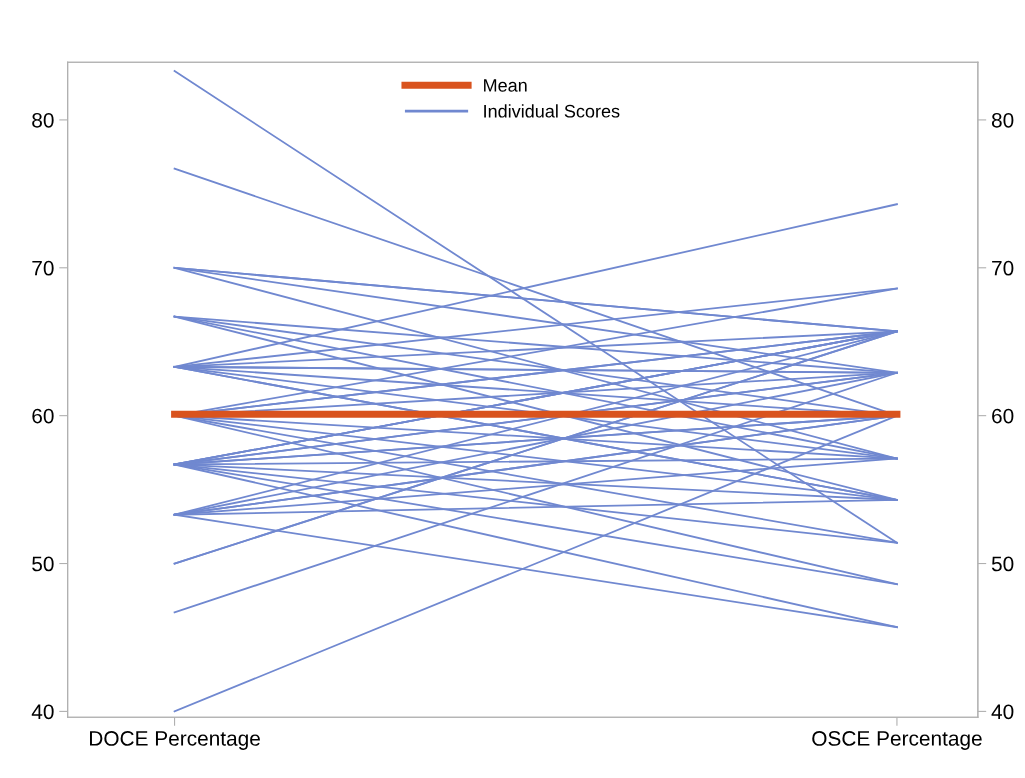  What do you see at coordinates (43, 268) in the screenshot?
I see `y-tick-label: 70` at bounding box center [43, 268].